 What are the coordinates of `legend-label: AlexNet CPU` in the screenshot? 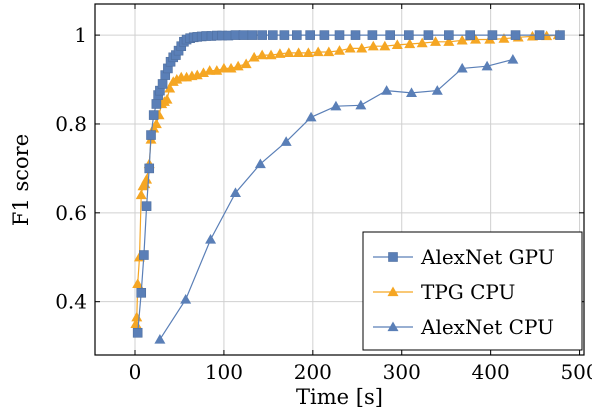 It's located at (487, 327).